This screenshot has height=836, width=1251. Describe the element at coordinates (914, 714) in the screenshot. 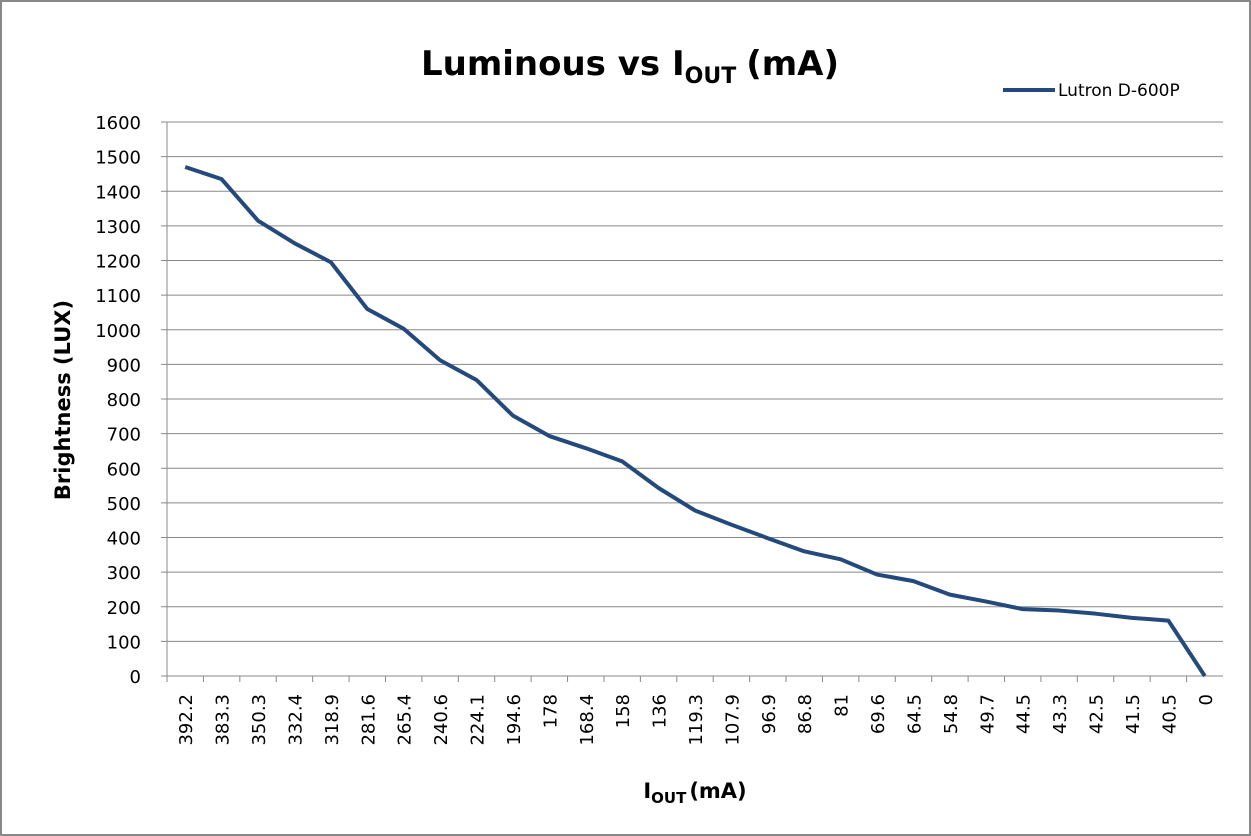

I see `x-tick-label: 64.5` at that location.